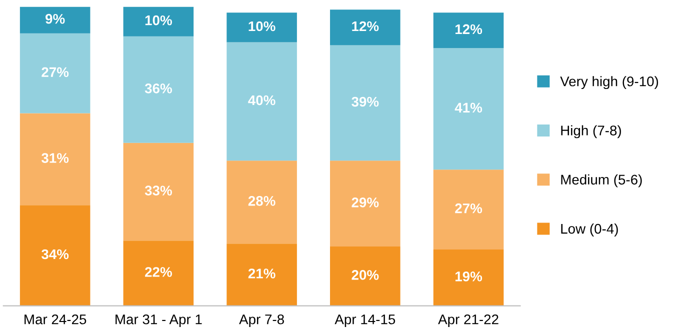 Image resolution: width=680 pixels, height=336 pixels. What do you see at coordinates (159, 321) in the screenshot?
I see `x-tick-label: Mar 31 - Apr 1` at bounding box center [159, 321].